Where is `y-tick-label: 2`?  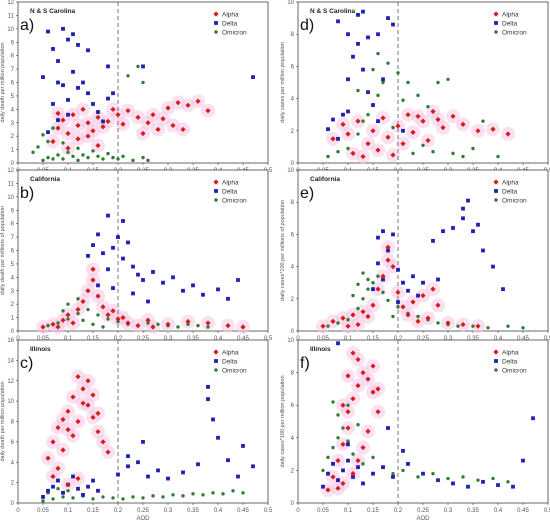
y-tick-label: 2 is located at coordinates (293, 132).